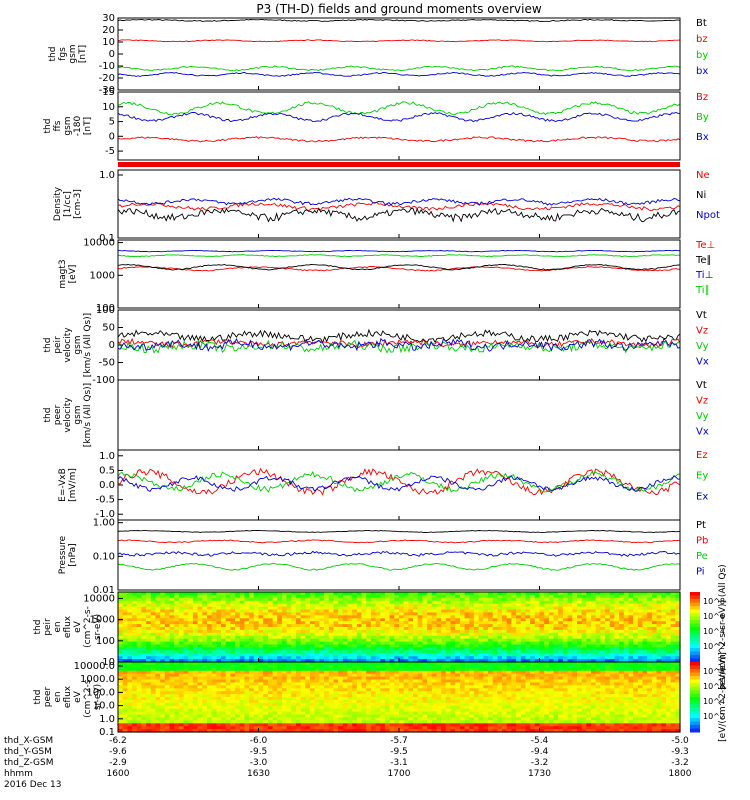  What do you see at coordinates (73, 554) in the screenshot?
I see `y-axis-label: [nPa]` at bounding box center [73, 554].